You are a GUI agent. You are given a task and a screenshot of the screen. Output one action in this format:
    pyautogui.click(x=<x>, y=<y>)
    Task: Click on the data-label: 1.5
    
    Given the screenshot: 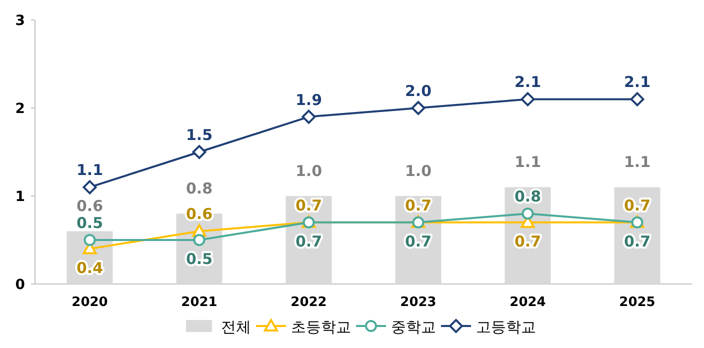 What is the action you would take?
    pyautogui.click(x=199, y=135)
    